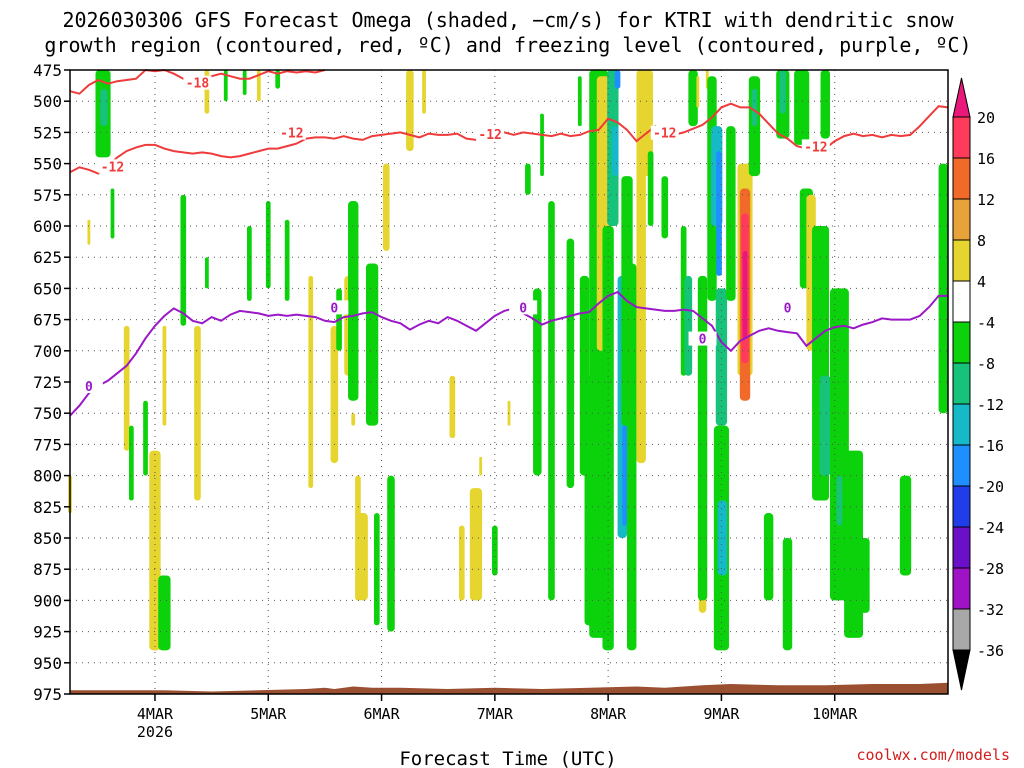  What do you see at coordinates (47, 538) in the screenshot?
I see `y-tick-label-850: 850` at bounding box center [47, 538].